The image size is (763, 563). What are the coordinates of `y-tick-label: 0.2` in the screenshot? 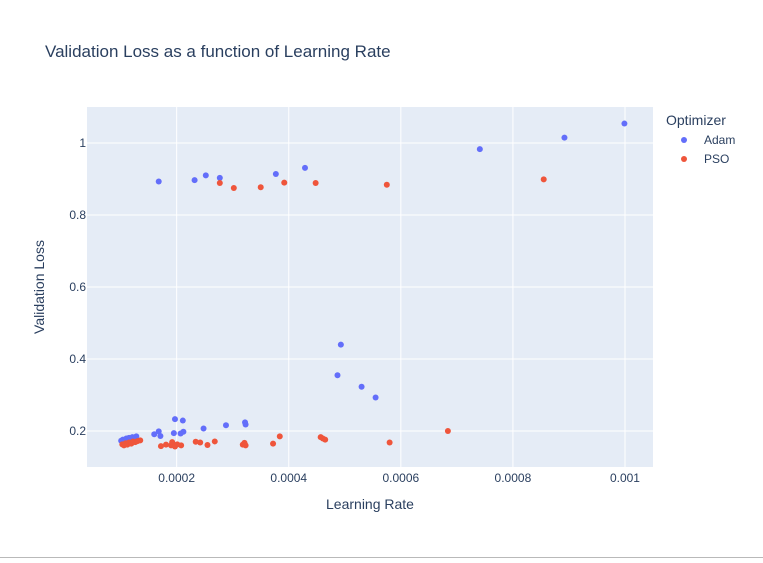 It's located at (77, 431).